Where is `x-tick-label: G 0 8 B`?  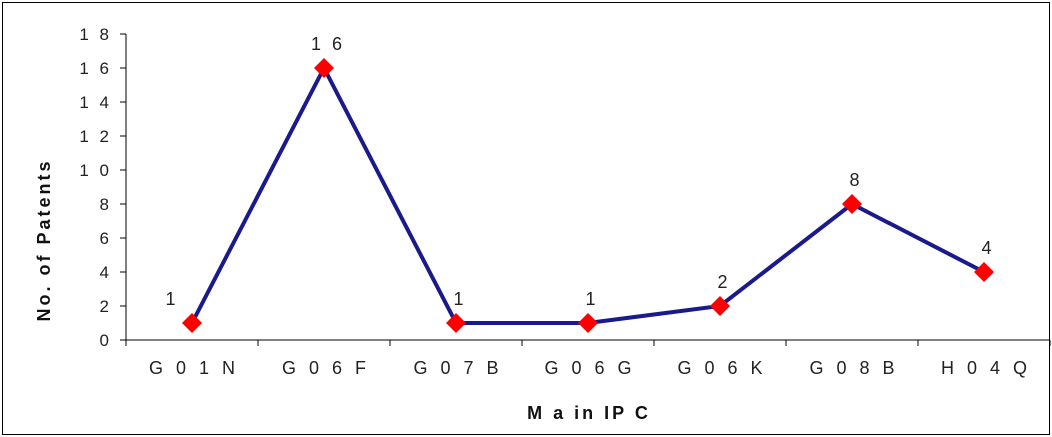
x-tick-label: G 0 8 B is located at coordinates (853, 368).